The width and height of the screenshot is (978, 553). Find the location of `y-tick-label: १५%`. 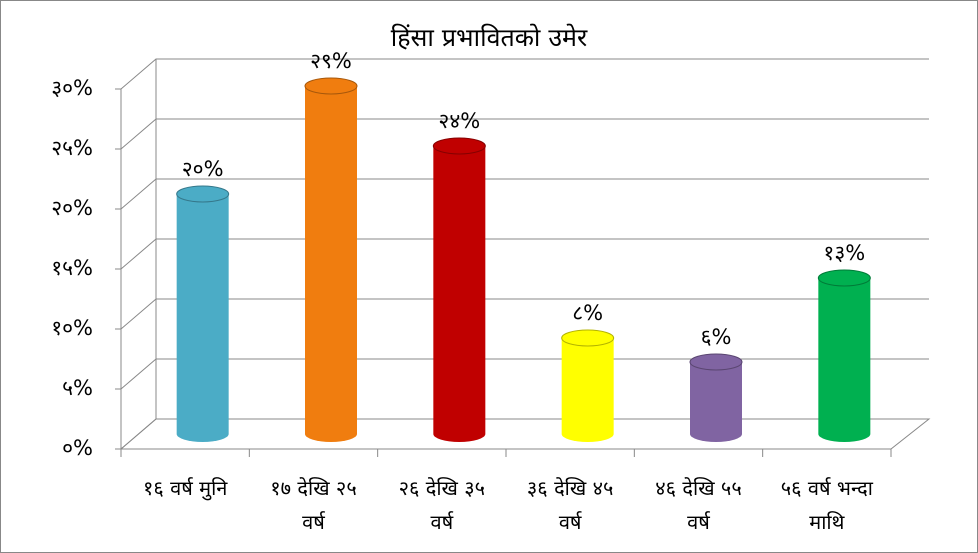

y-tick-label: १५% is located at coordinates (72, 268).